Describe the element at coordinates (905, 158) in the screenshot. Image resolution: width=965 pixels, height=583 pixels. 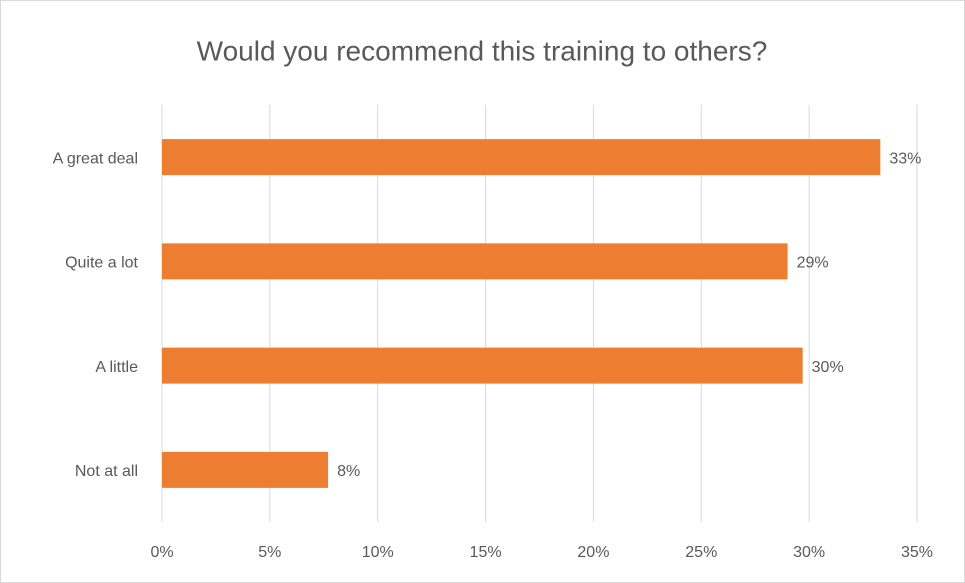
I see `data-label: 33%` at that location.